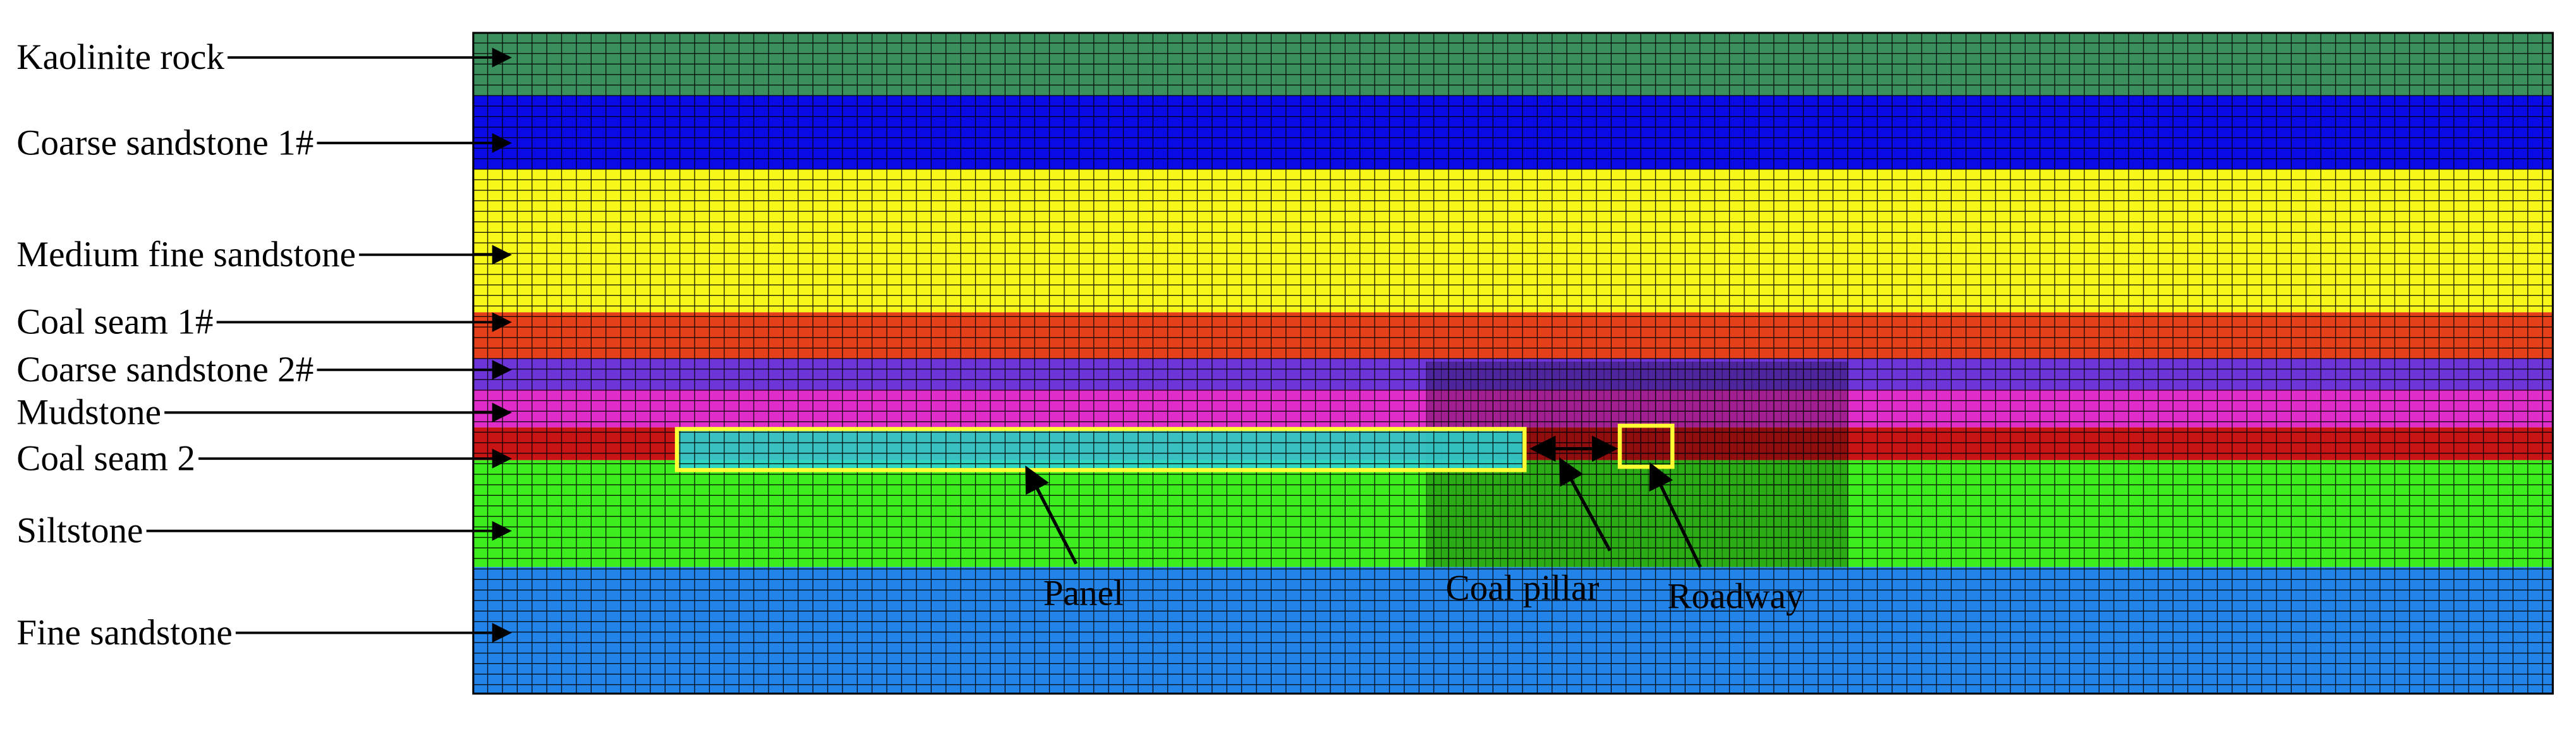  Describe the element at coordinates (124, 633) in the screenshot. I see `layer-label: Fine sandstone` at that location.